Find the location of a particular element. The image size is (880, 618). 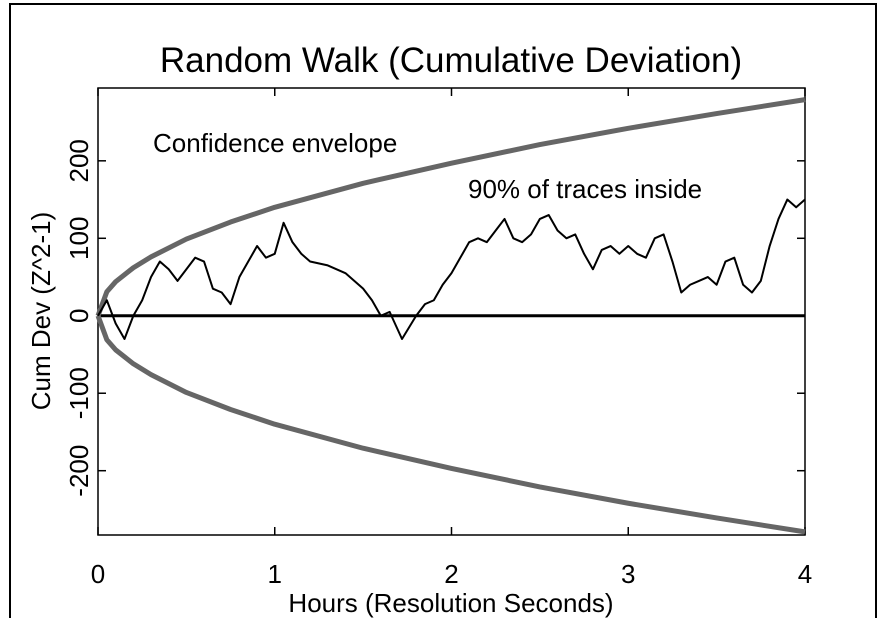

x-tick-label: 1 is located at coordinates (275, 574).